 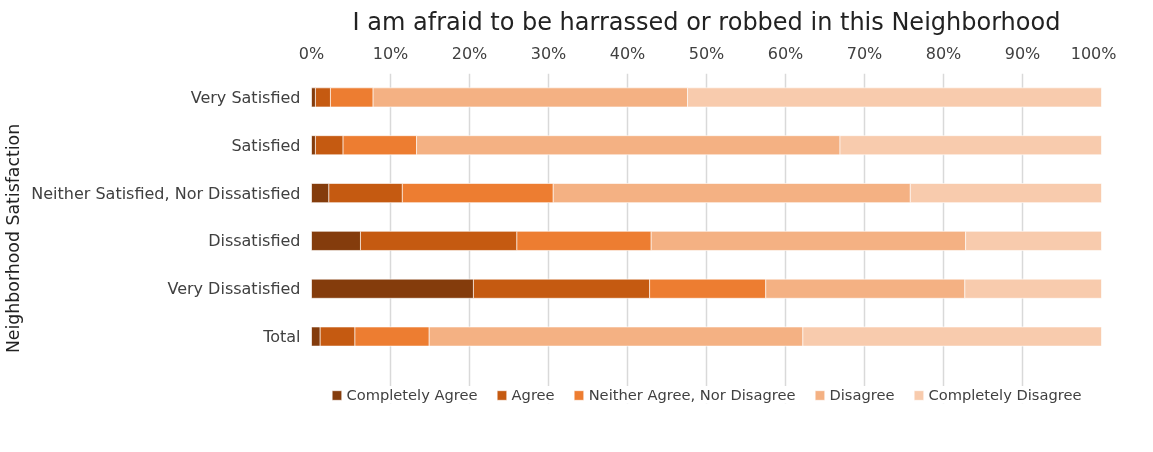 I want to click on legend-label: Completely Disagree, so click(x=1005, y=394).